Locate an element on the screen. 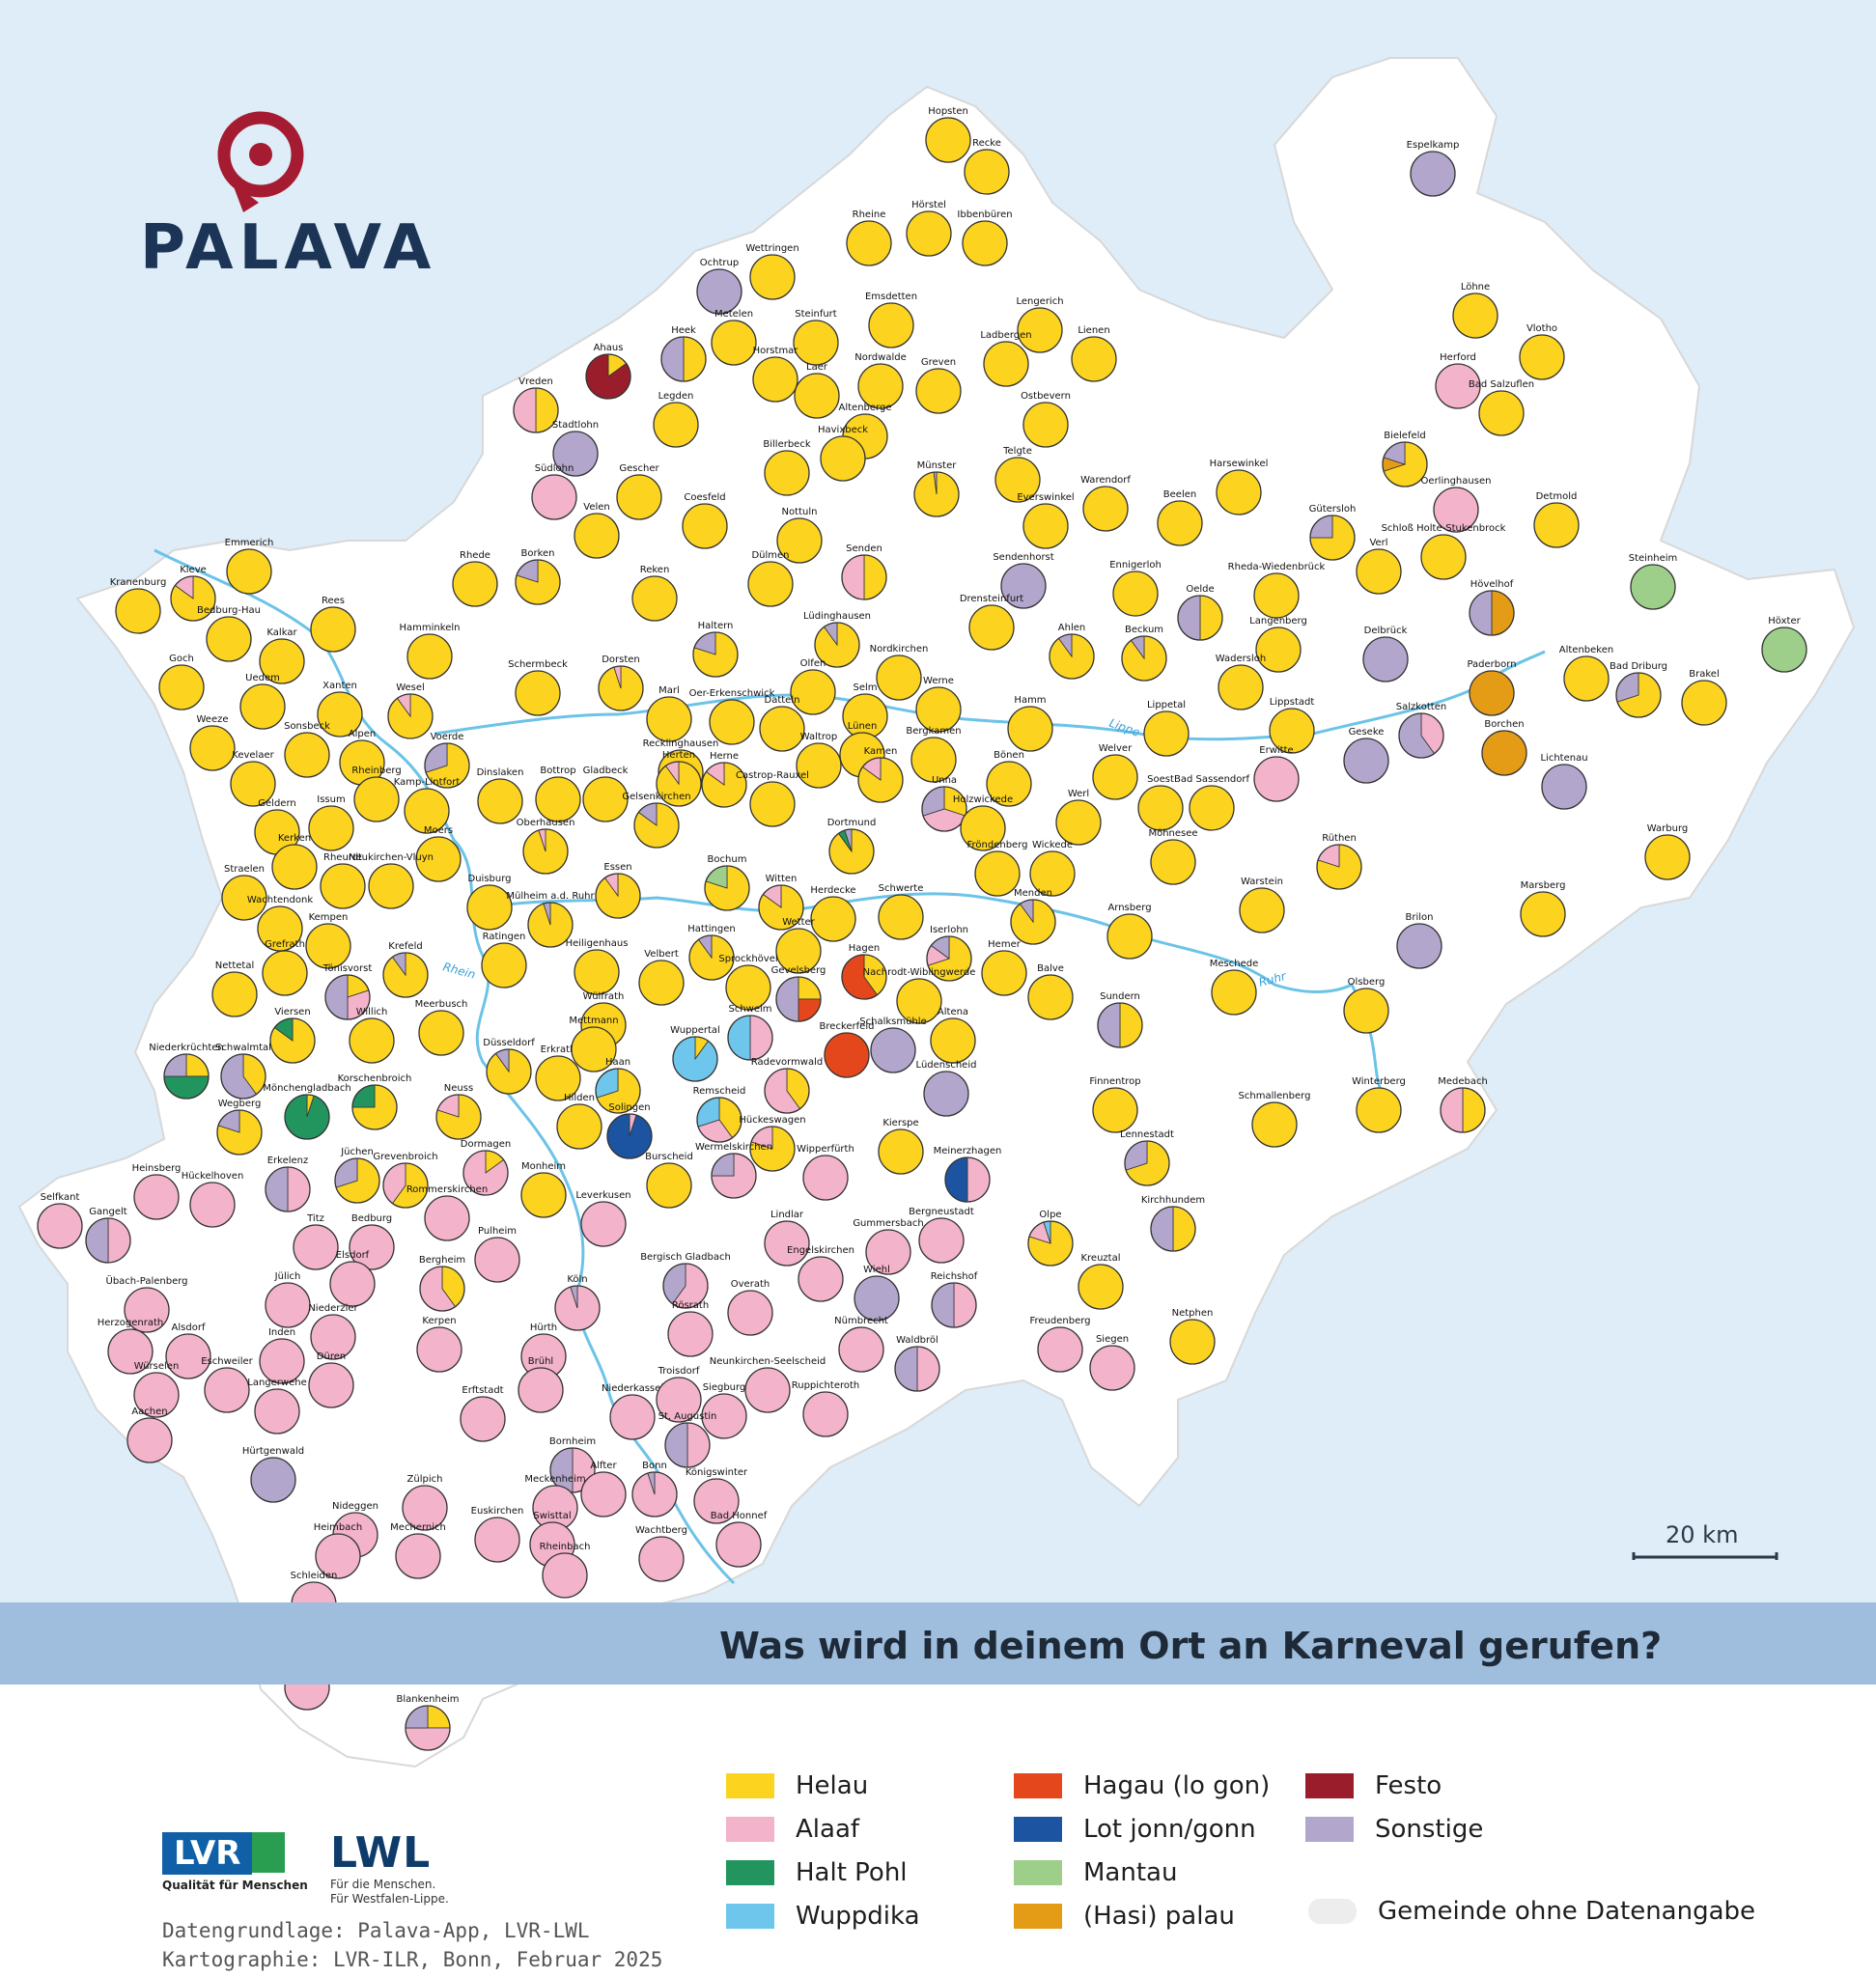  place-marker: Vreden is located at coordinates (536, 404).